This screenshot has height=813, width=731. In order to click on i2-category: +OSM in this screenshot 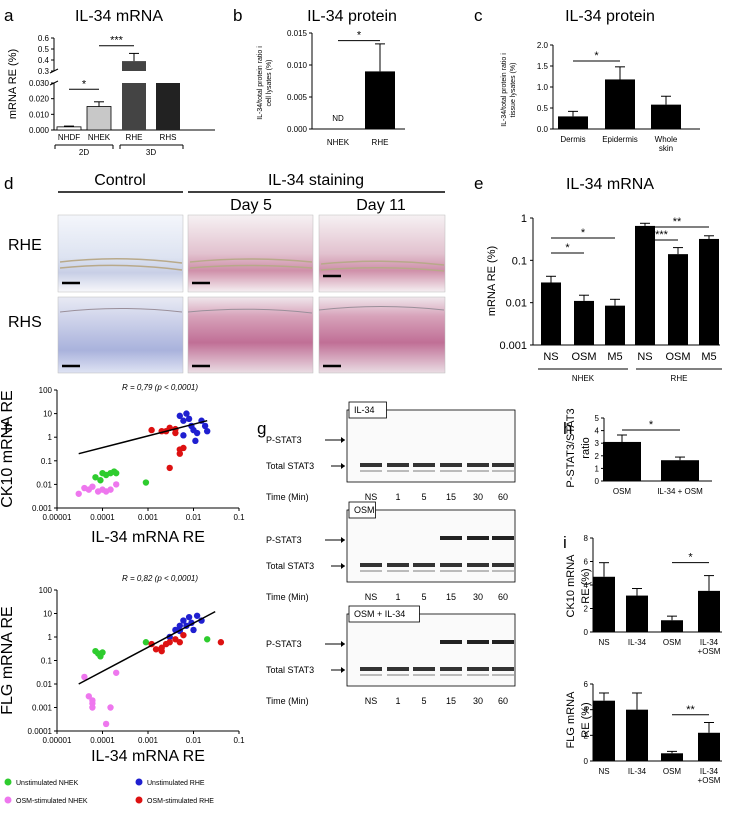, I will do `click(709, 780)`.